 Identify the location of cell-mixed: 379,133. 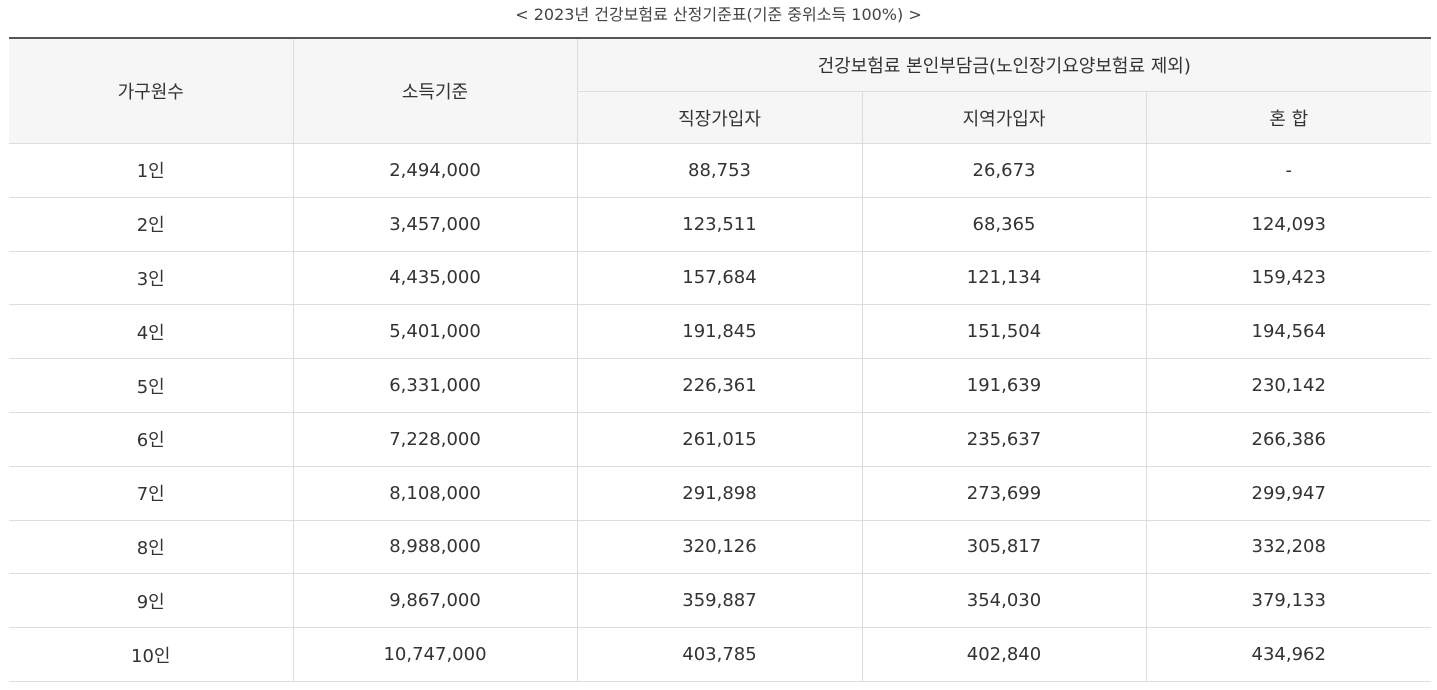
(1288, 601).